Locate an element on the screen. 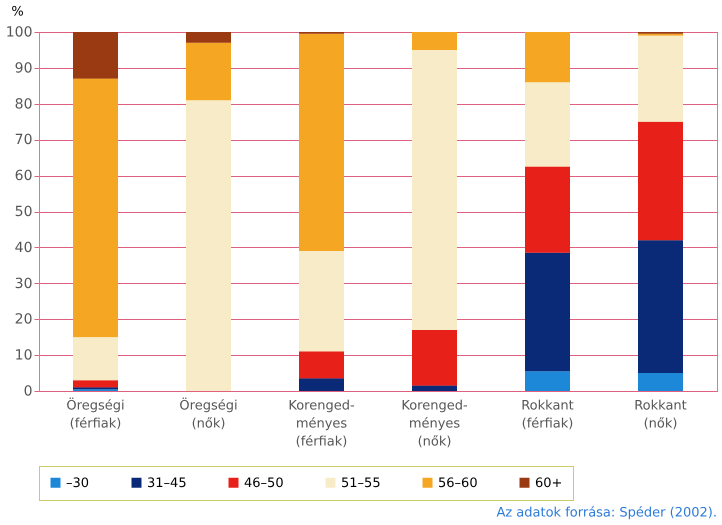 The width and height of the screenshot is (722, 525). x-tick-label: Korenged- ményes (férfiak) is located at coordinates (321, 424).